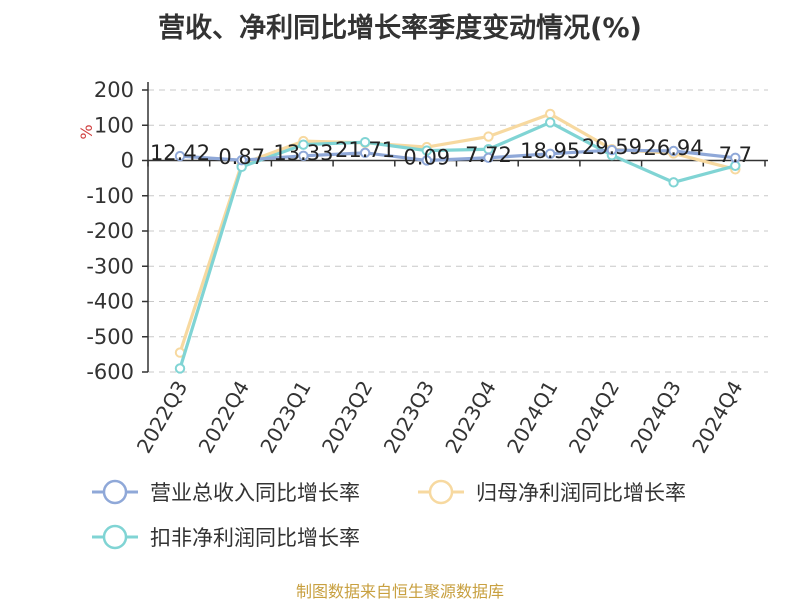  Describe the element at coordinates (470, 417) in the screenshot. I see `x-tick-label: 2023Q4` at that location.